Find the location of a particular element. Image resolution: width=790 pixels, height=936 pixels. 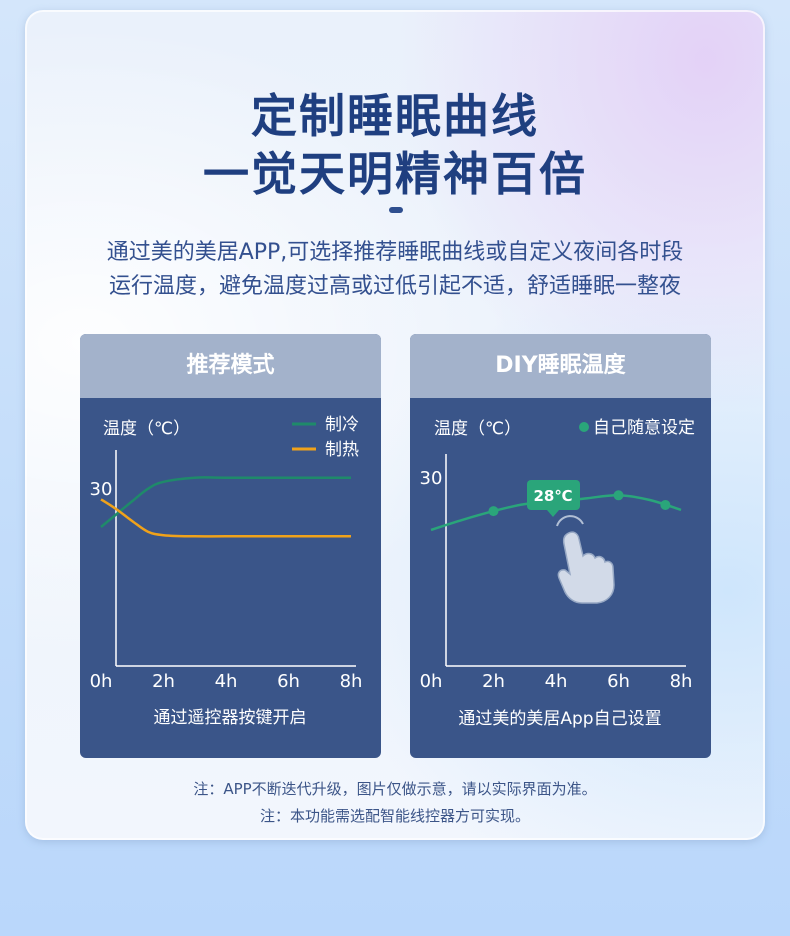

heat-series-line is located at coordinates (225, 518).